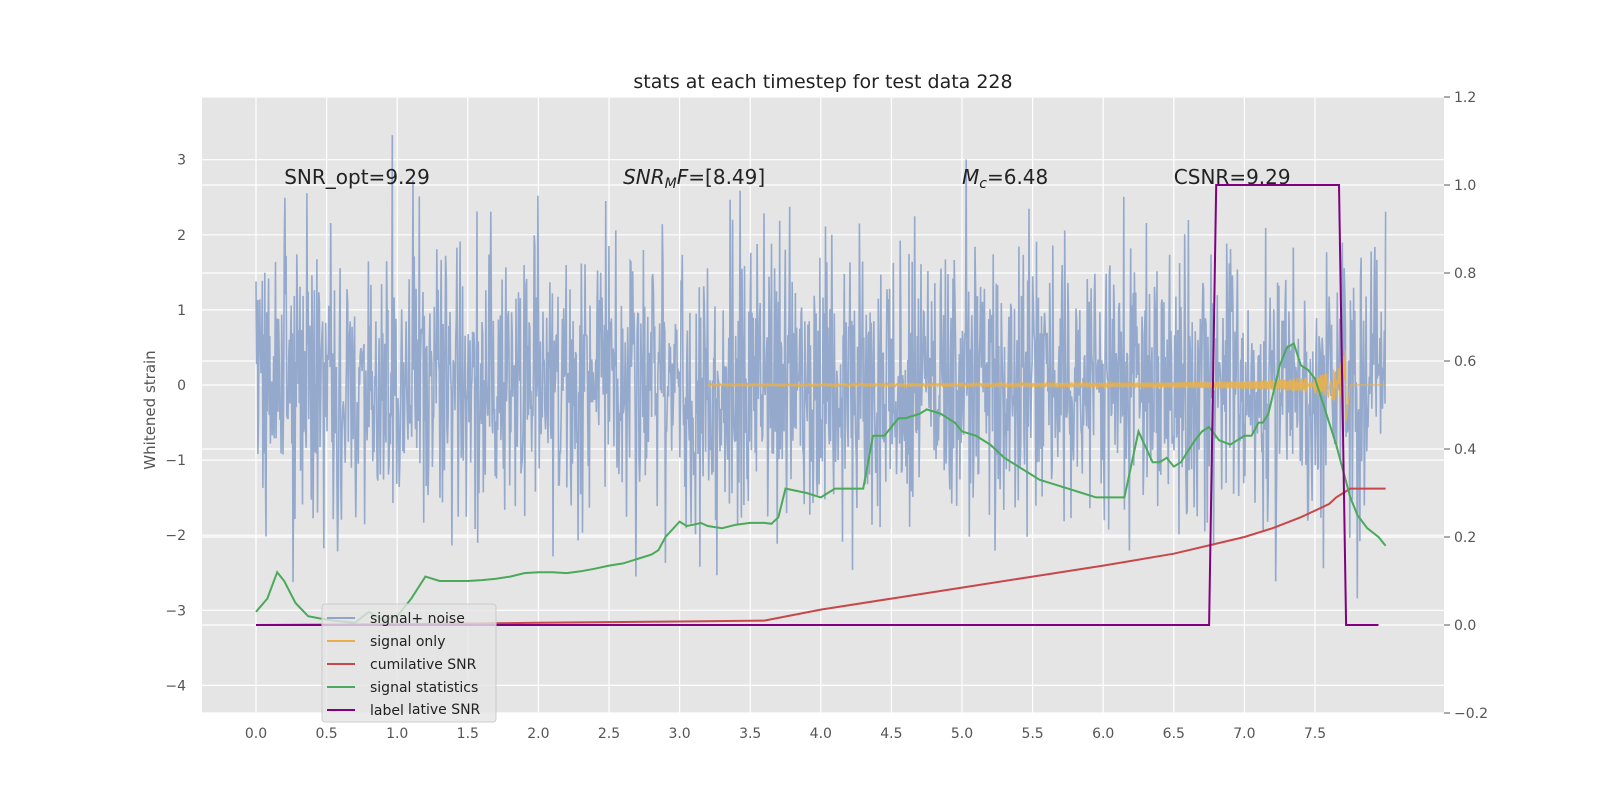 This screenshot has width=1600, height=800. Describe the element at coordinates (821, 734) in the screenshot. I see `x-tick-label: 4.0` at that location.